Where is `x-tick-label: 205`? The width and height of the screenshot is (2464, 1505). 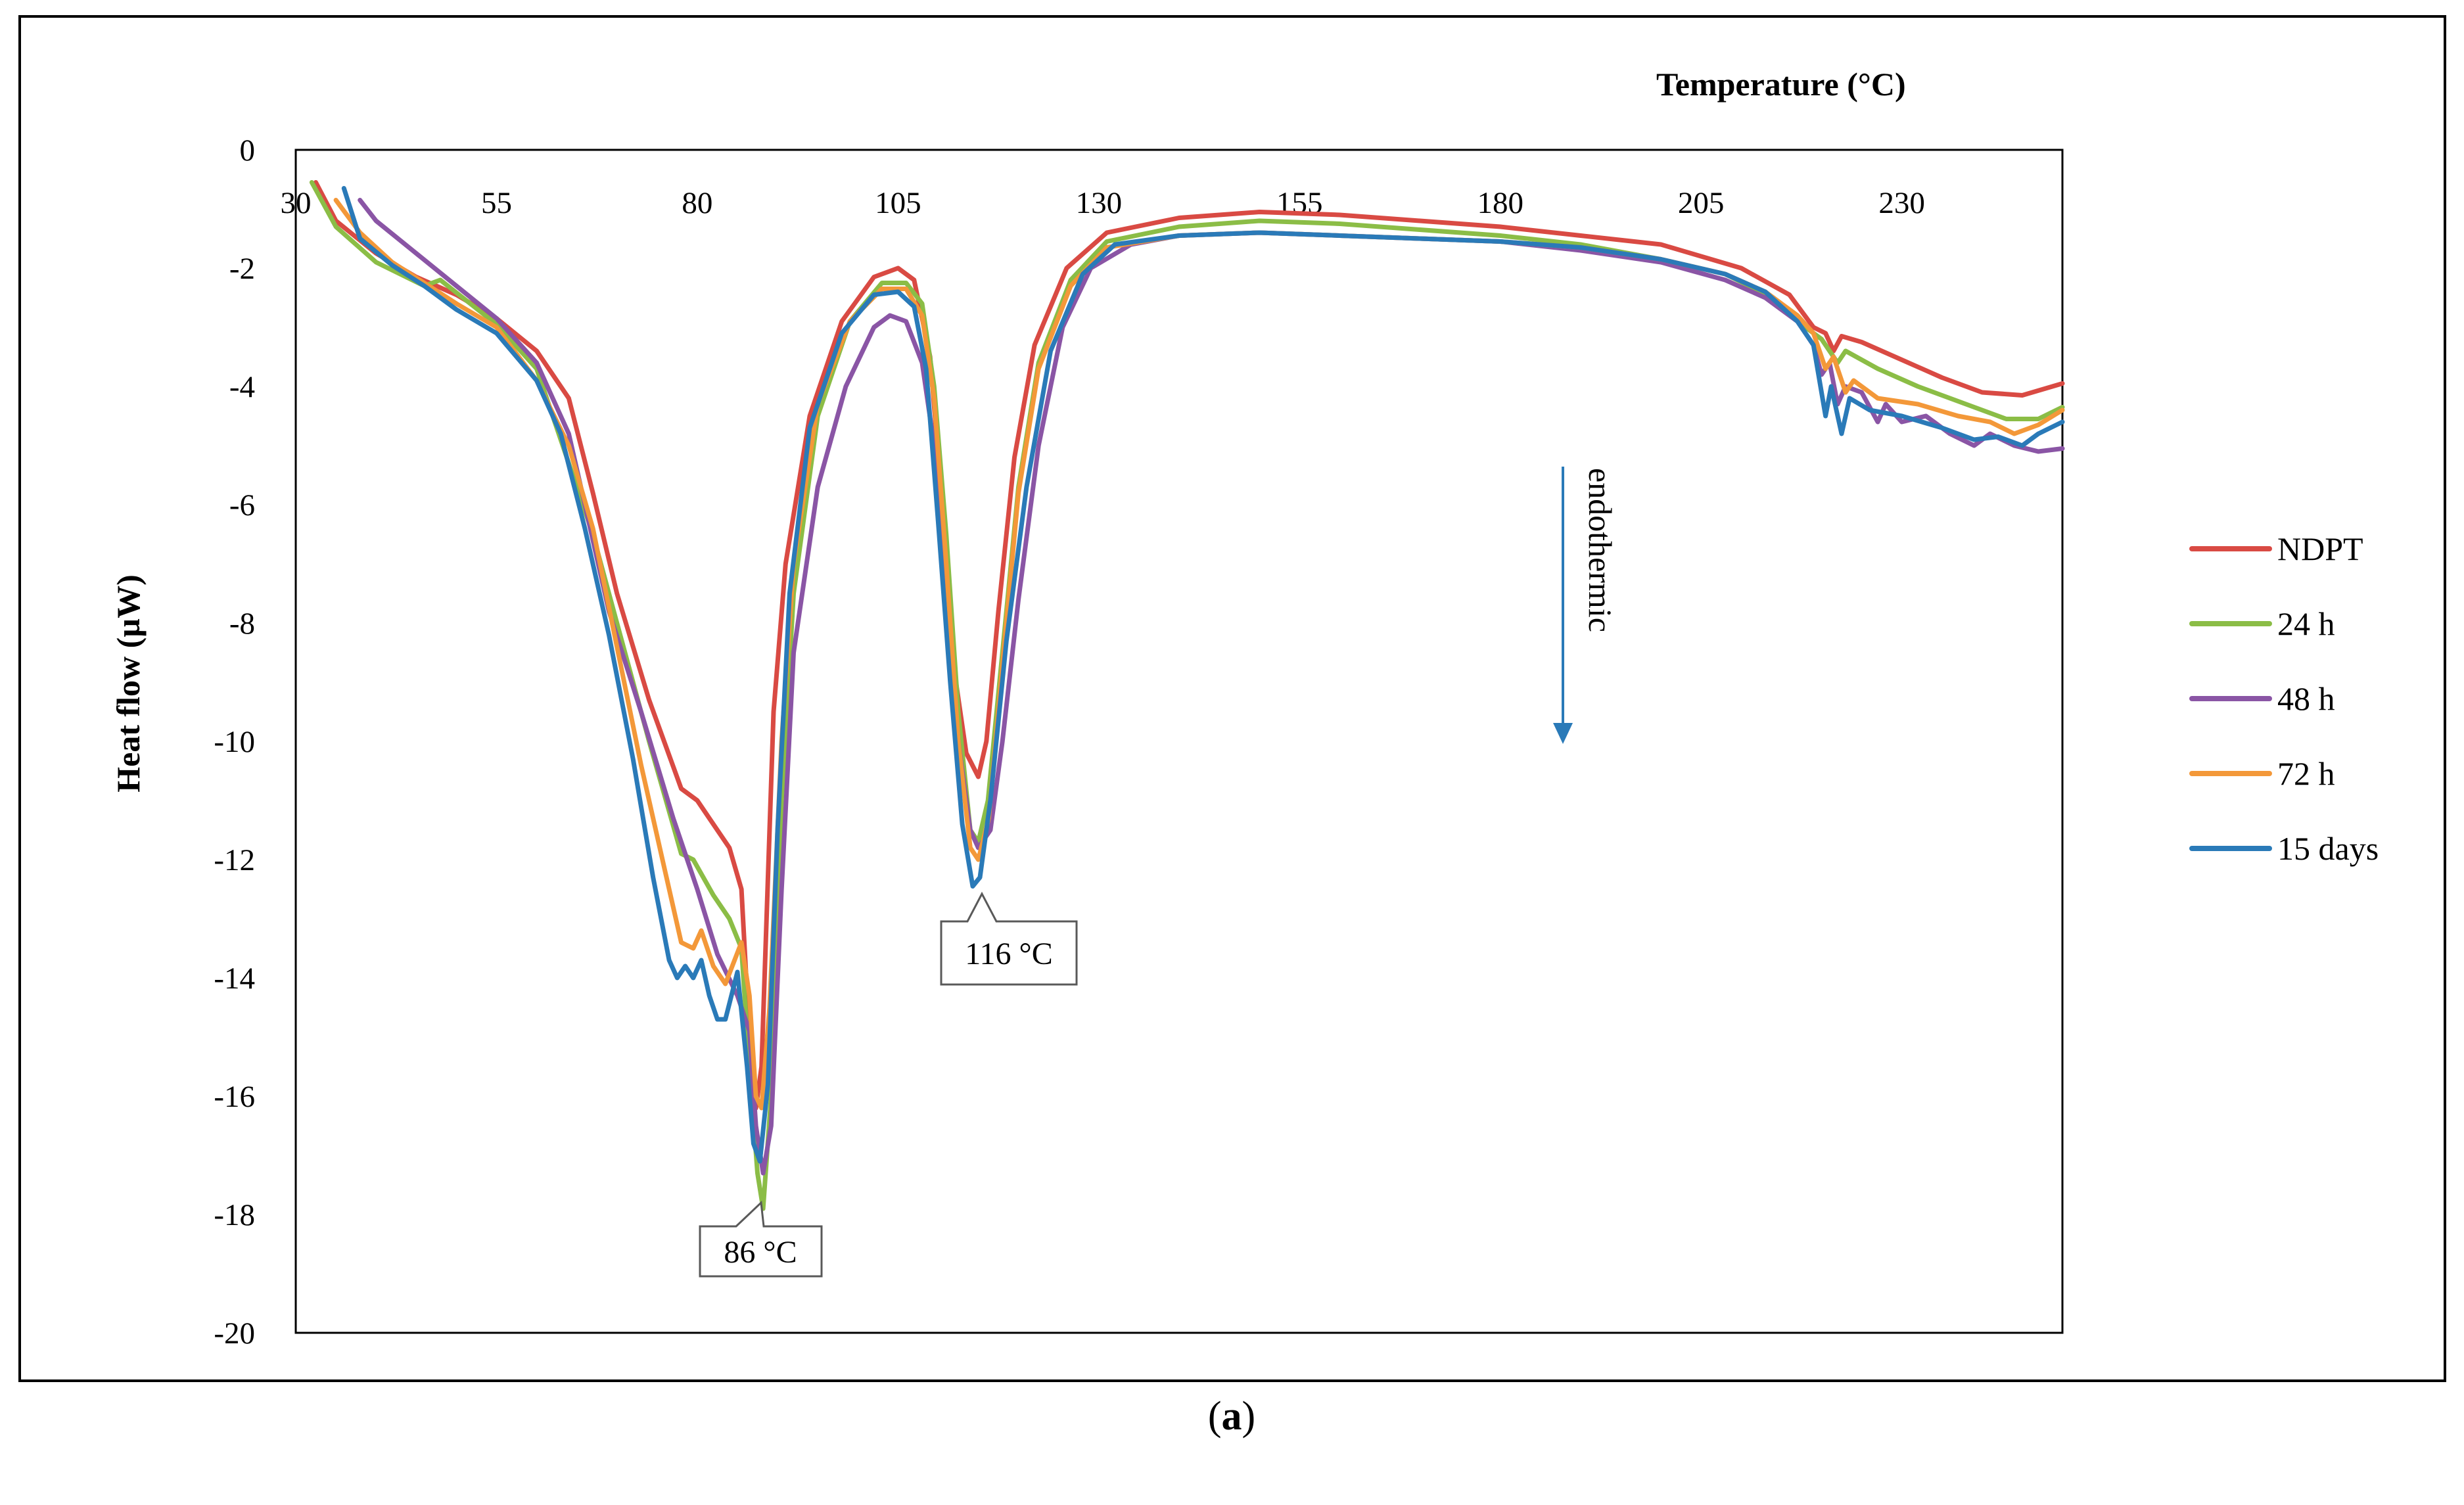
x-tick-label: 205 is located at coordinates (1701, 203).